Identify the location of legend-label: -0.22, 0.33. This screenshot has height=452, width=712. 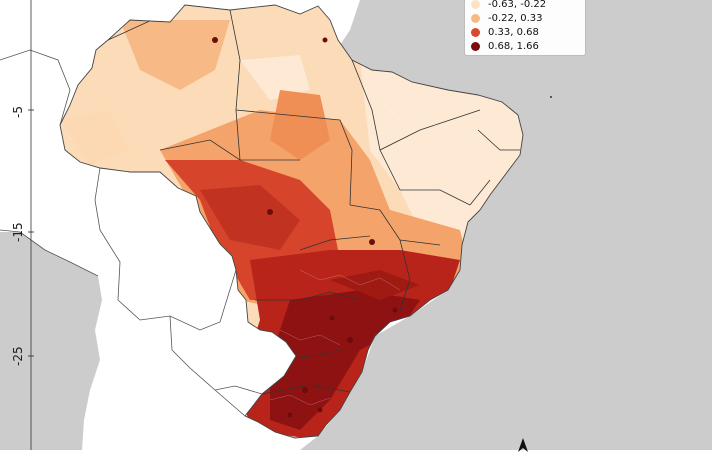
(515, 18).